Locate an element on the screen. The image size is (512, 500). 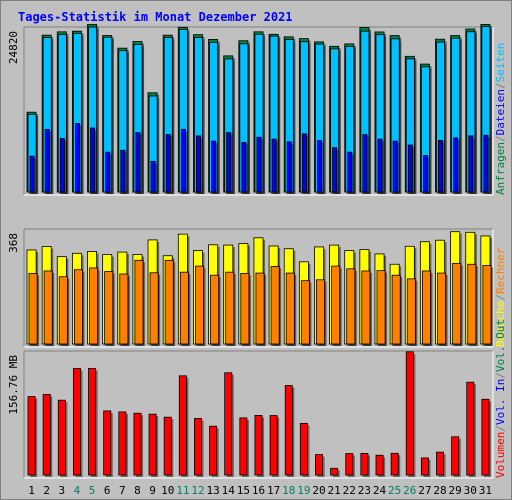
bar-mid-rechner-day2 is located at coordinates (48, 307).